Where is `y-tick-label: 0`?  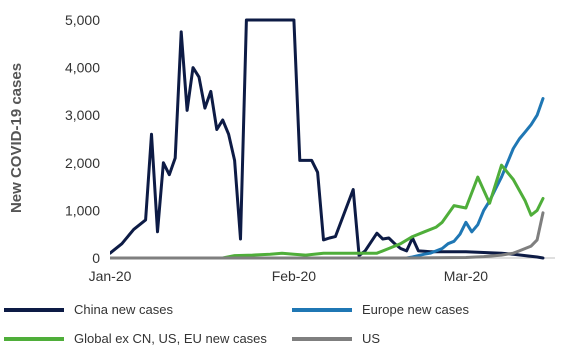 y-tick-label: 0 is located at coordinates (96, 258).